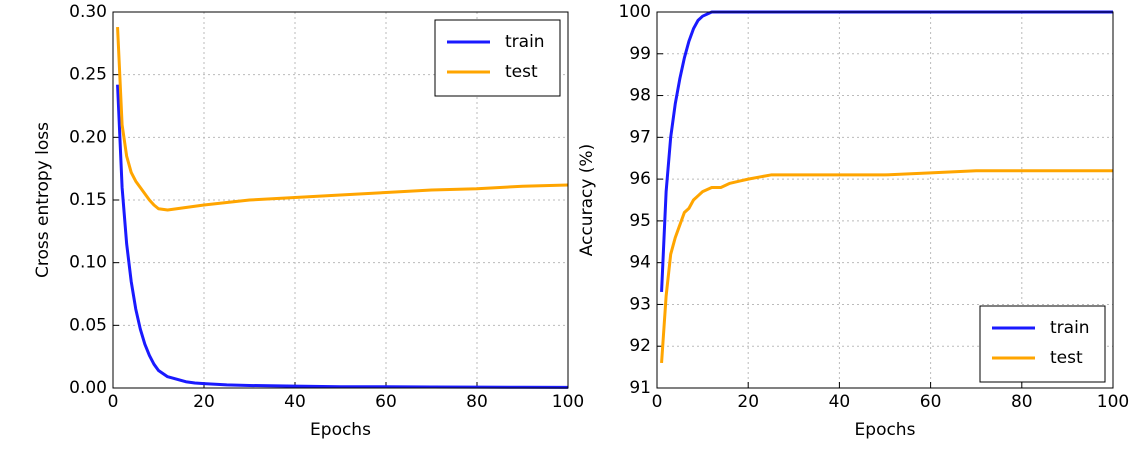  Describe the element at coordinates (640, 179) in the screenshot. I see `y-tick-label: 96` at that location.